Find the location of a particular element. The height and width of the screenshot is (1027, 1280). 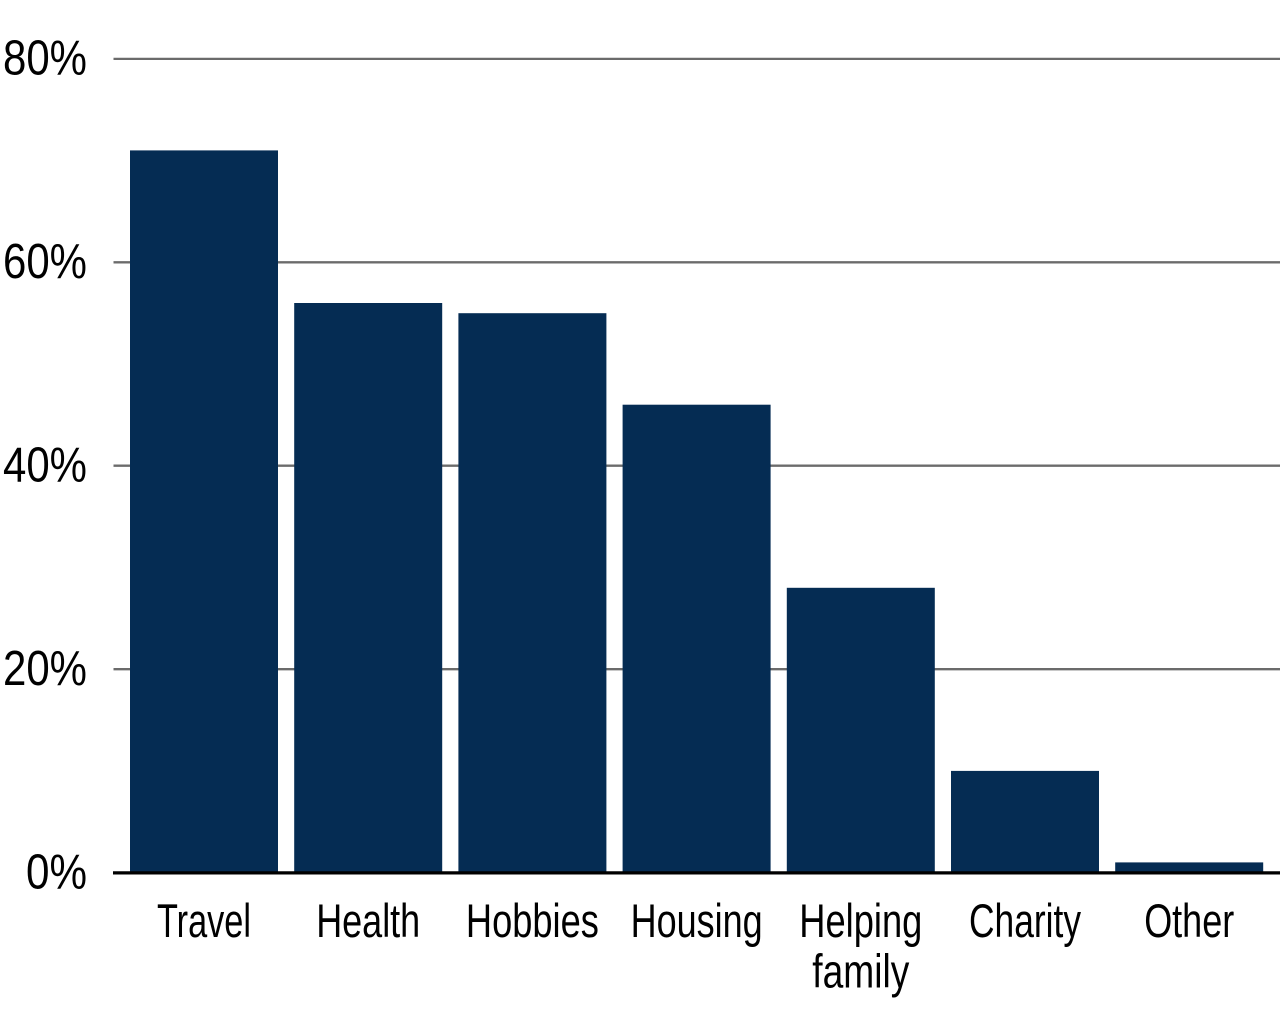

svg-text: Other is located at coordinates (1189, 920).